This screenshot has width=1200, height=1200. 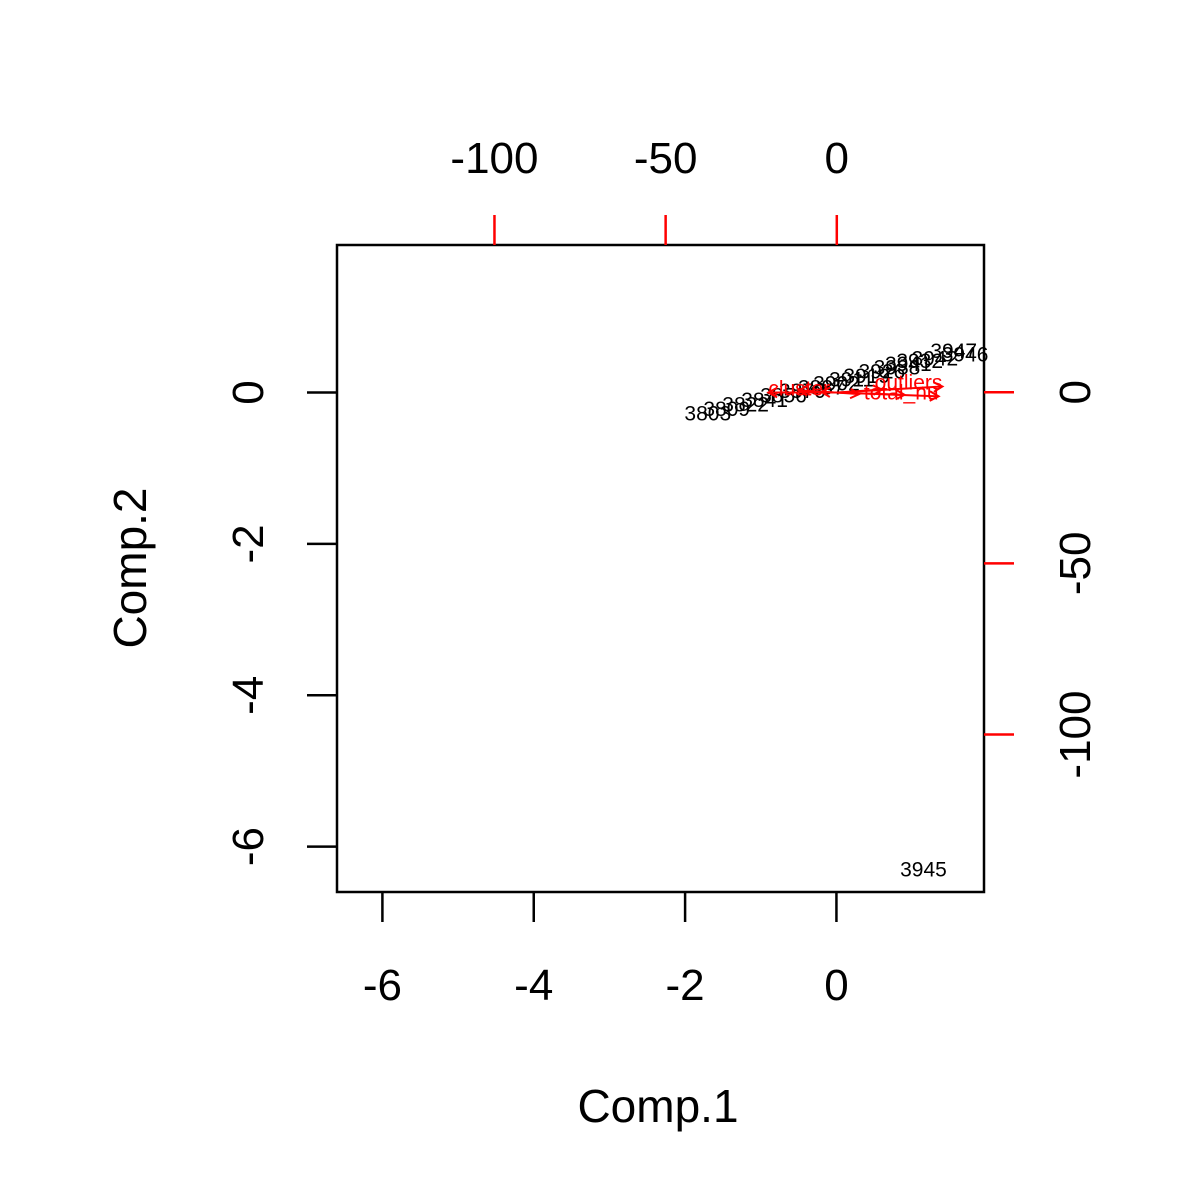 I want to click on x-axis-bottom: -6 -4 -2 0, so click(x=606, y=951).